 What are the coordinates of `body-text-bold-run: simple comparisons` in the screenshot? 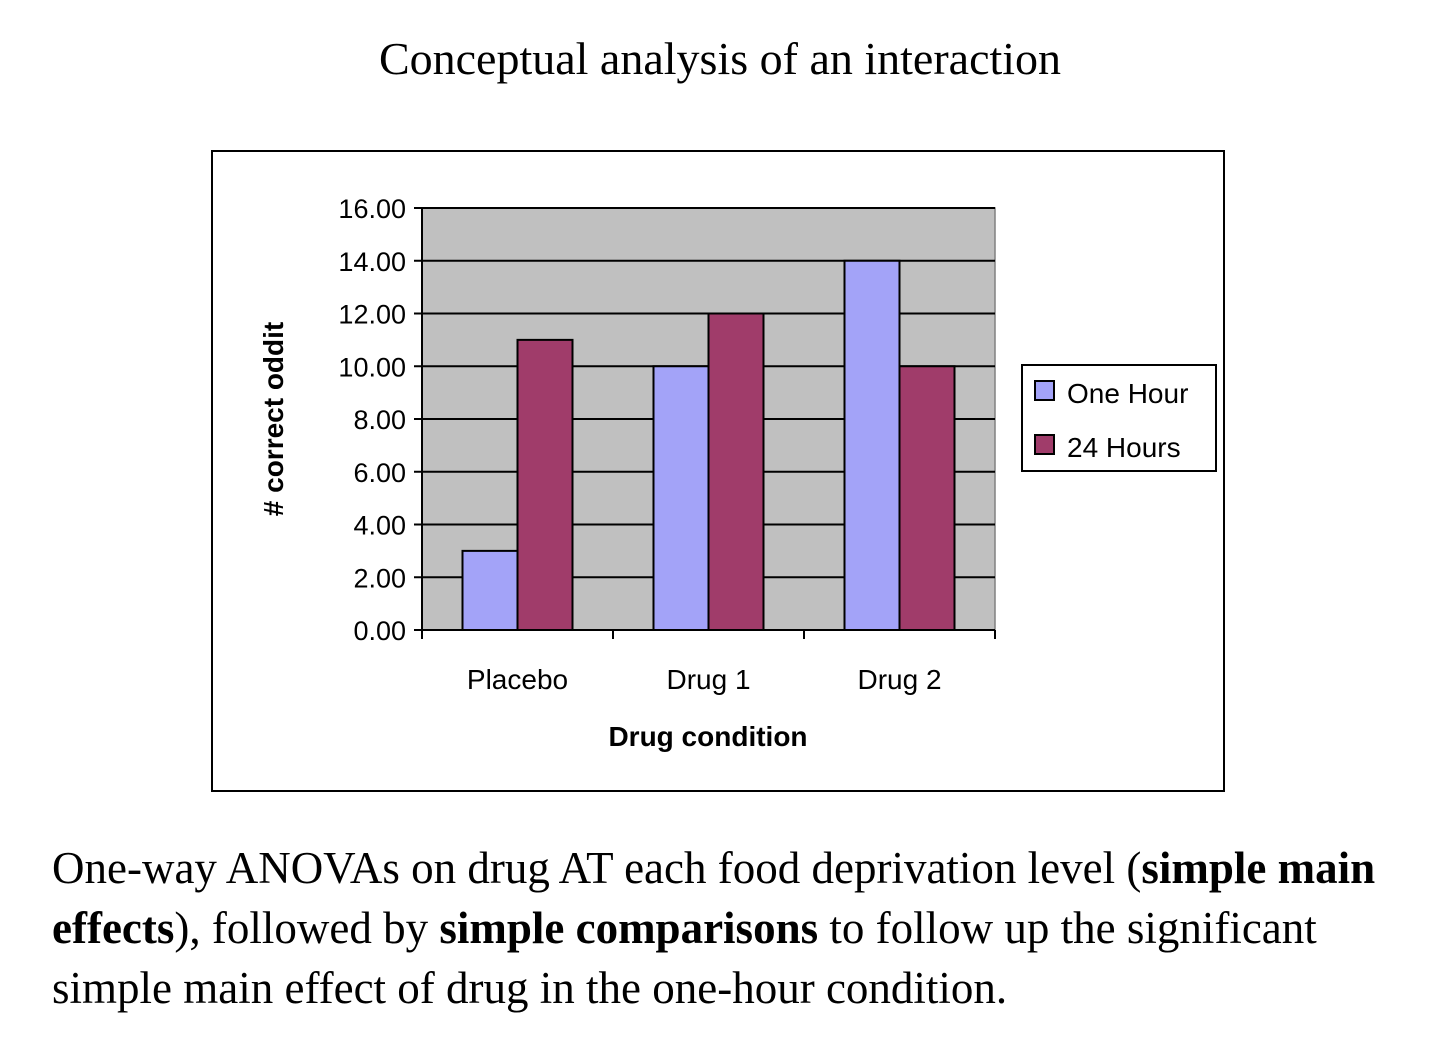 It's located at (629, 928).